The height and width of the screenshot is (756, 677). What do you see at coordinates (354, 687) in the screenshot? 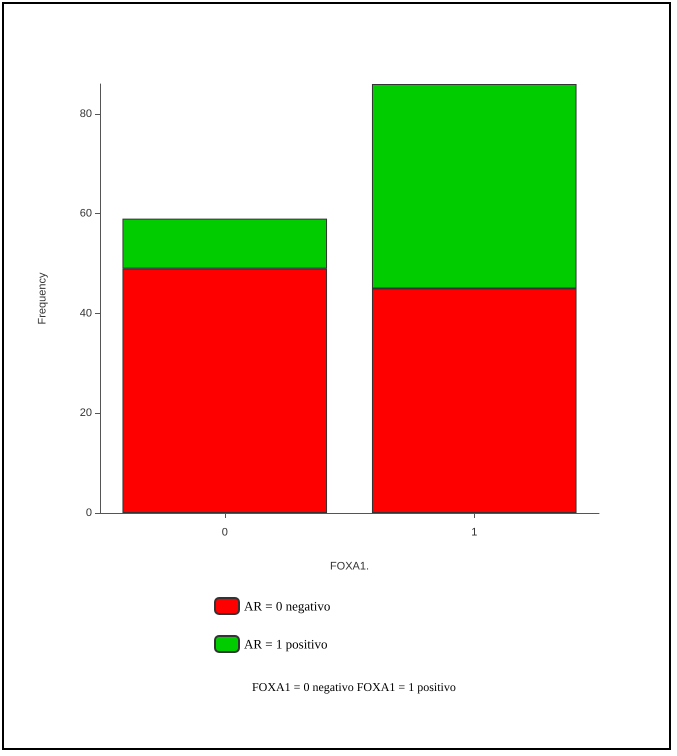
I see `text: FOXA1 = 0 negativo FOXA1 = 1 positivo` at bounding box center [354, 687].